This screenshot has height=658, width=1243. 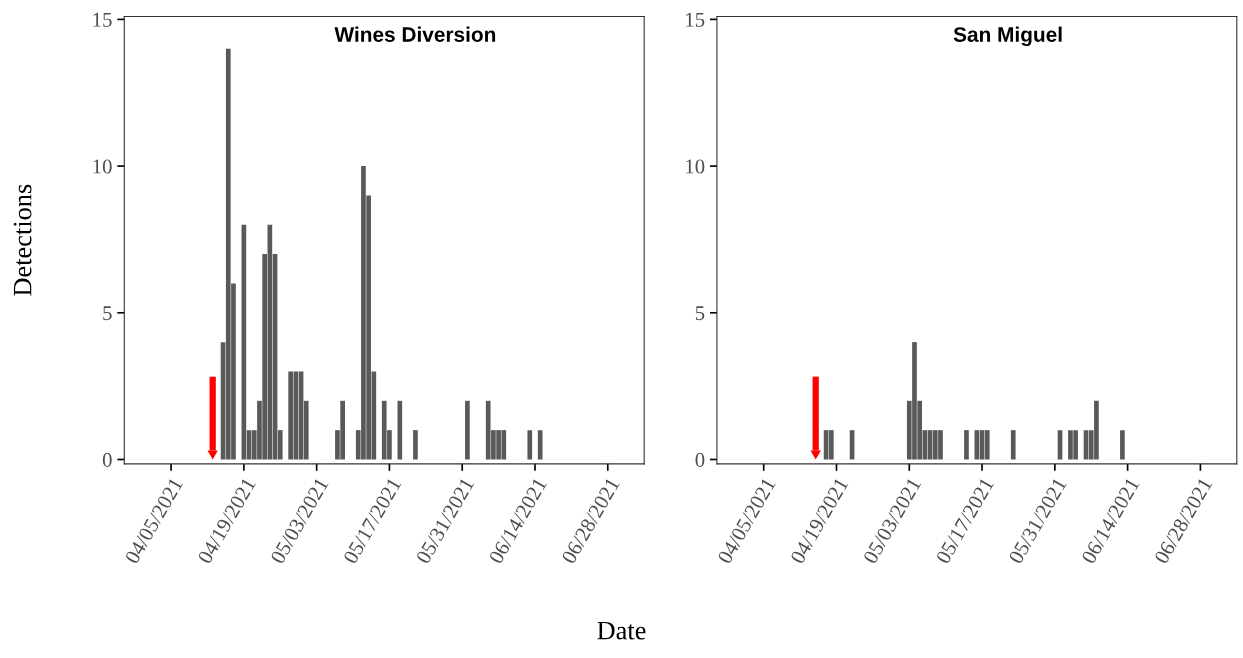 I want to click on y-axis-title: Detections, so click(x=22, y=240).